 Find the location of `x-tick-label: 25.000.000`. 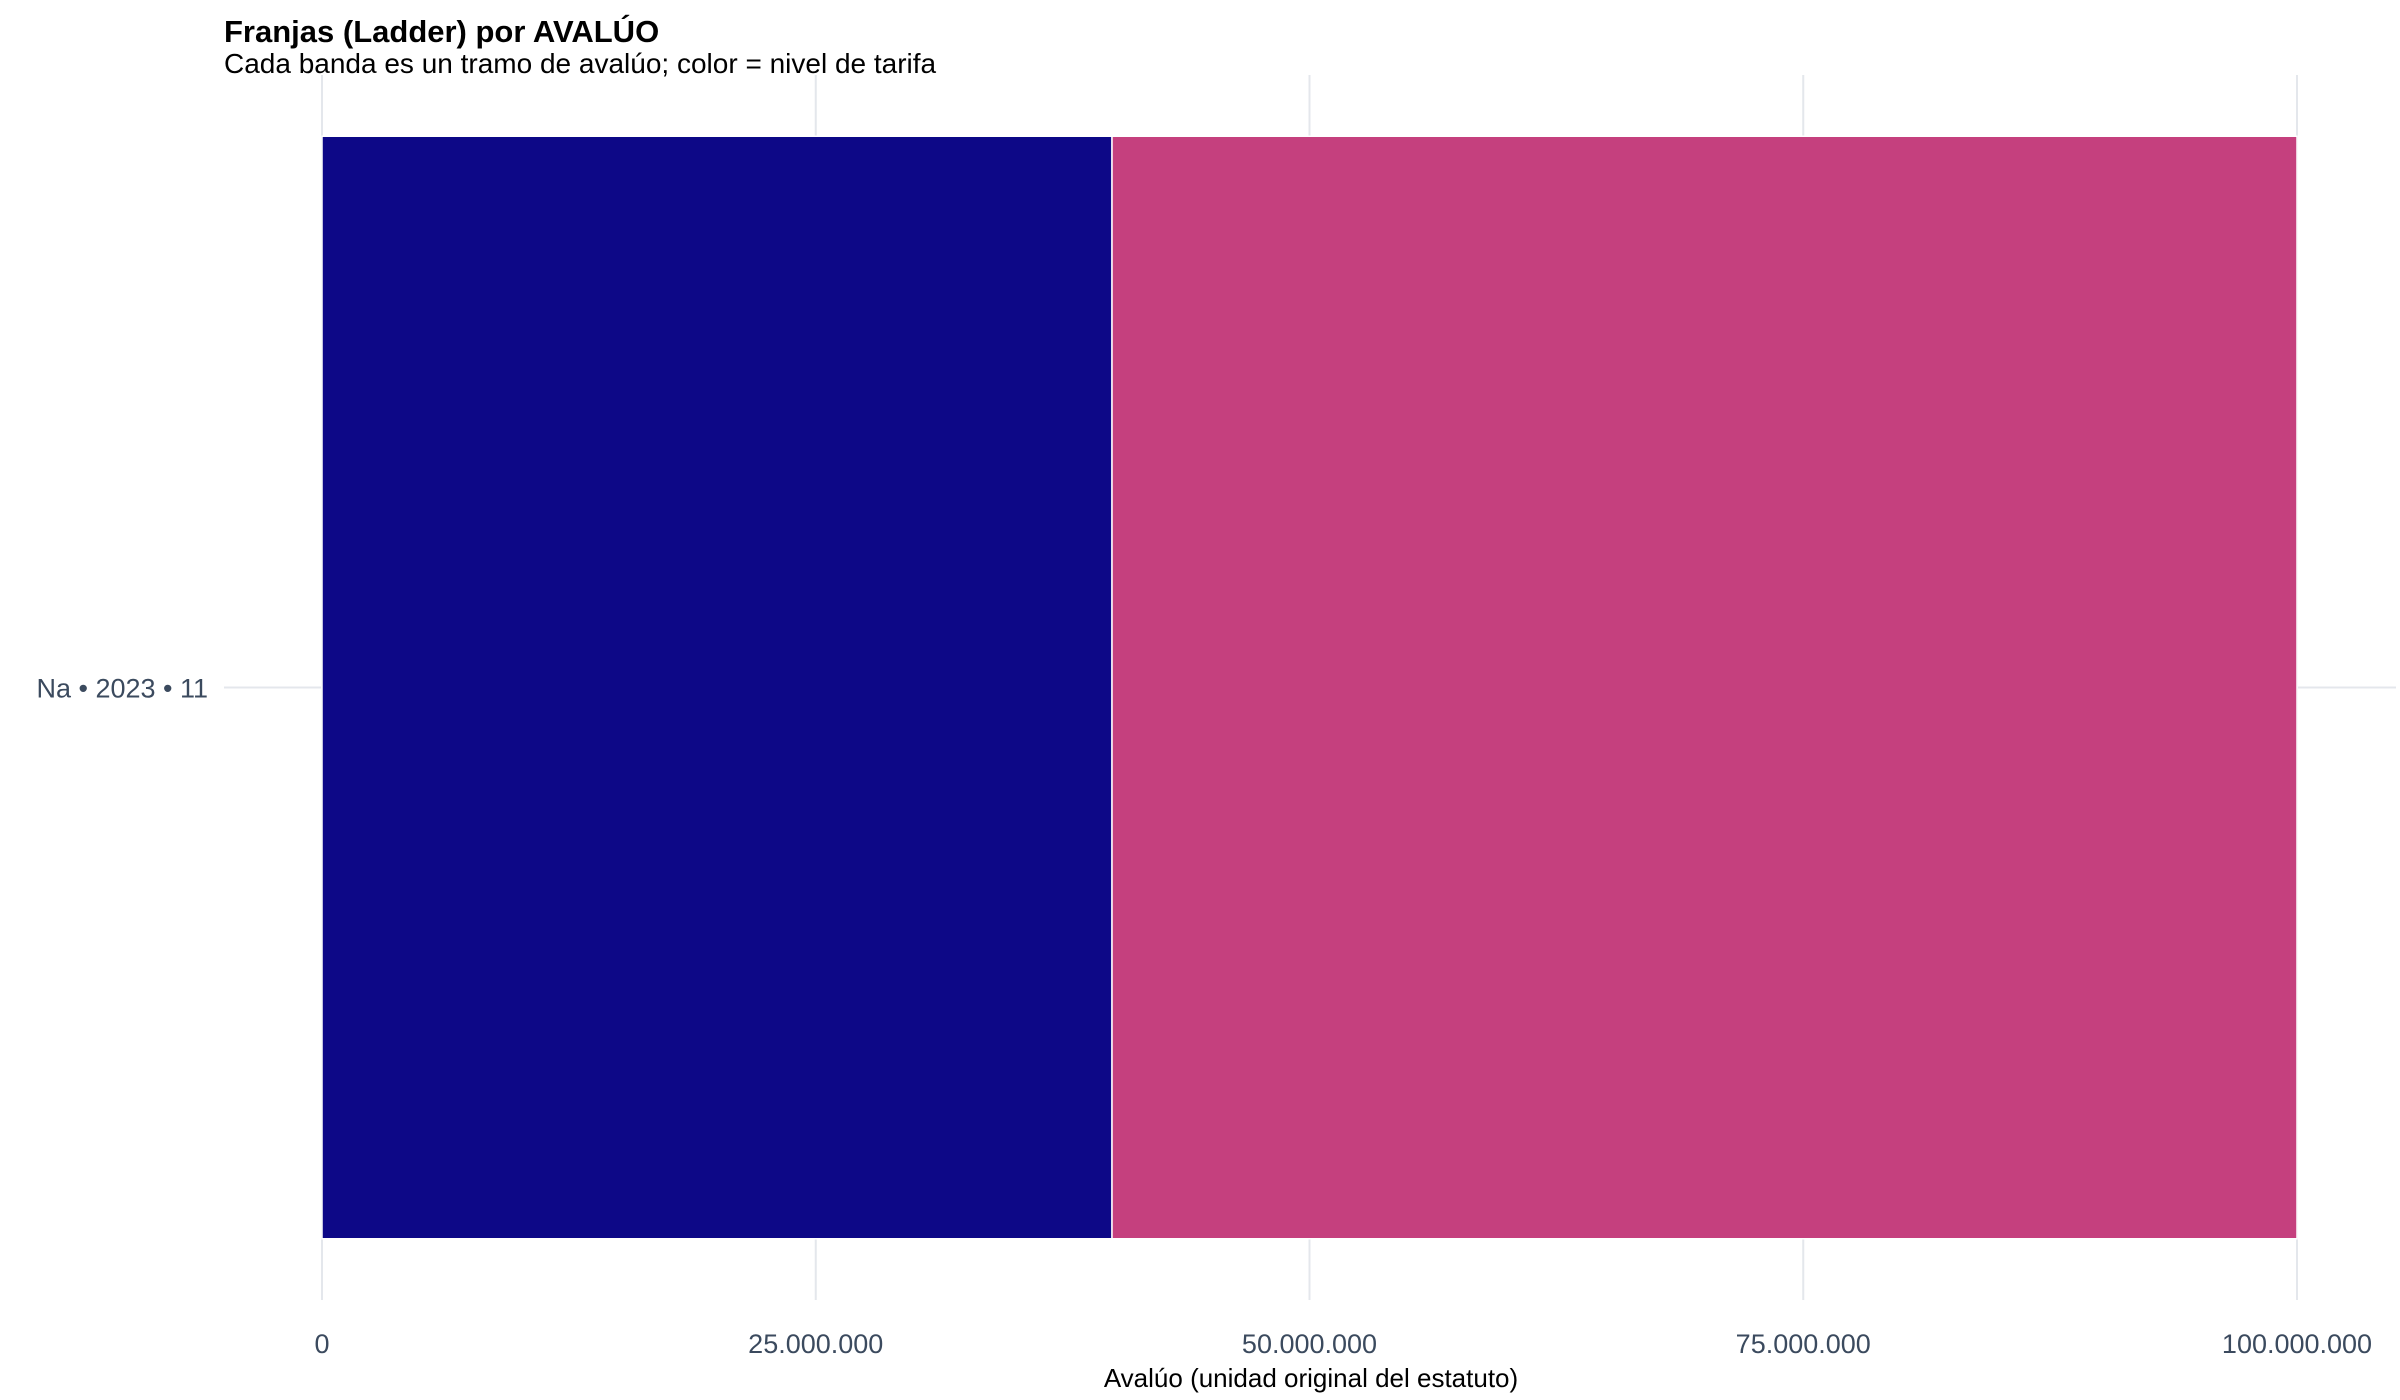

x-tick-label: 25.000.000 is located at coordinates (815, 1344).